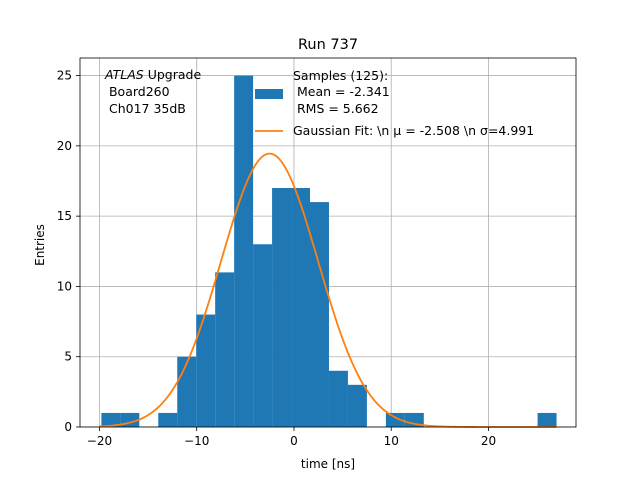  I want to click on annotation-line2: Board260, so click(137, 91).